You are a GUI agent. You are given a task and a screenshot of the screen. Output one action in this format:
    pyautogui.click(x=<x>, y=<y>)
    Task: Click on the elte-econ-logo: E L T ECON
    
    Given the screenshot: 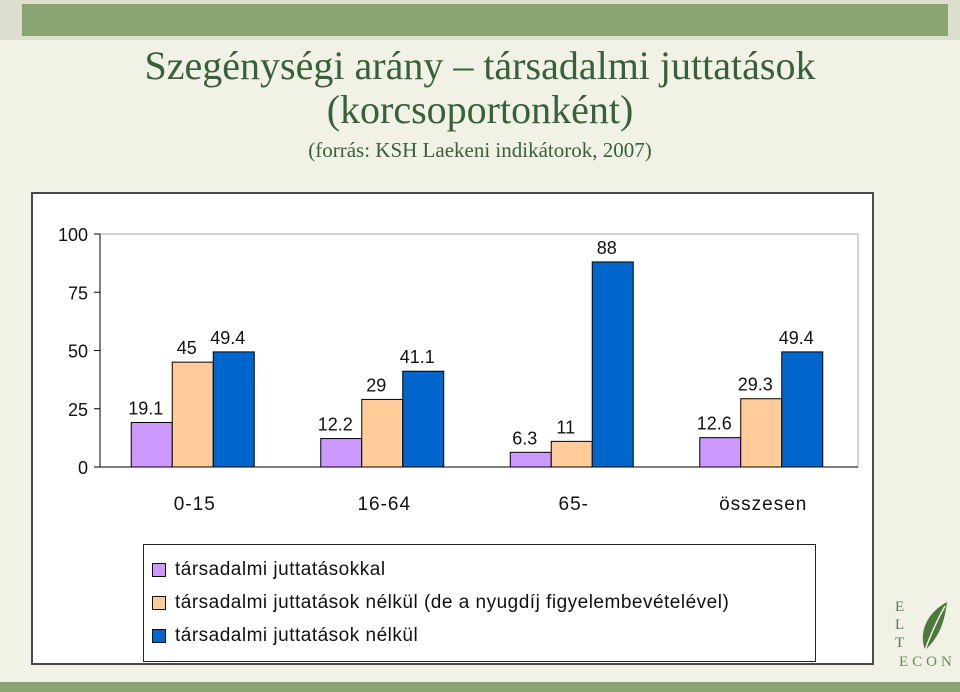 What is the action you would take?
    pyautogui.click(x=925, y=634)
    